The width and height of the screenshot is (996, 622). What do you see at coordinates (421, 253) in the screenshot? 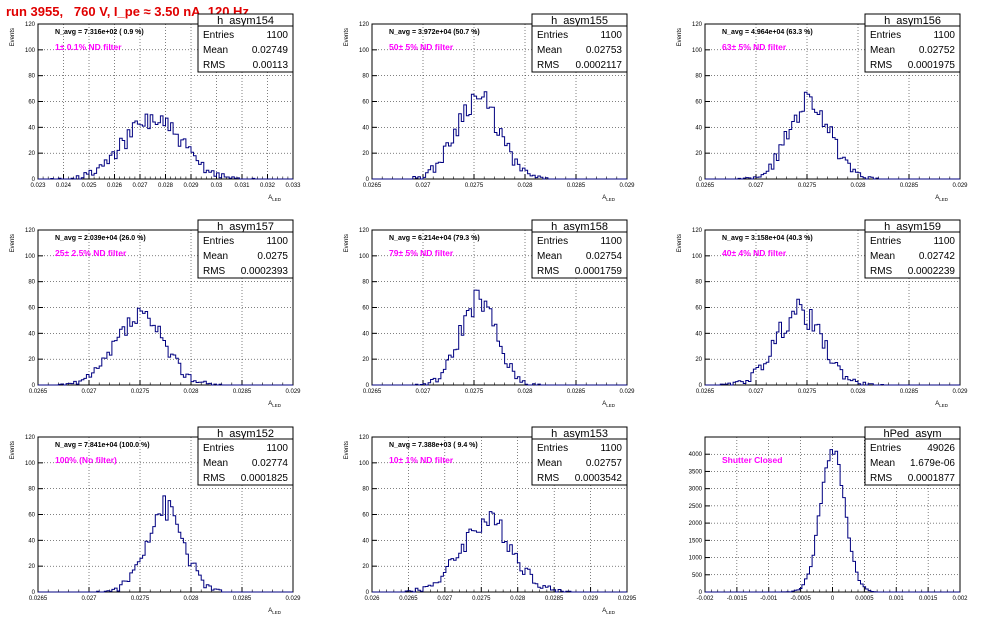
I see `filter-label: 79± 5% ND filter` at bounding box center [421, 253].